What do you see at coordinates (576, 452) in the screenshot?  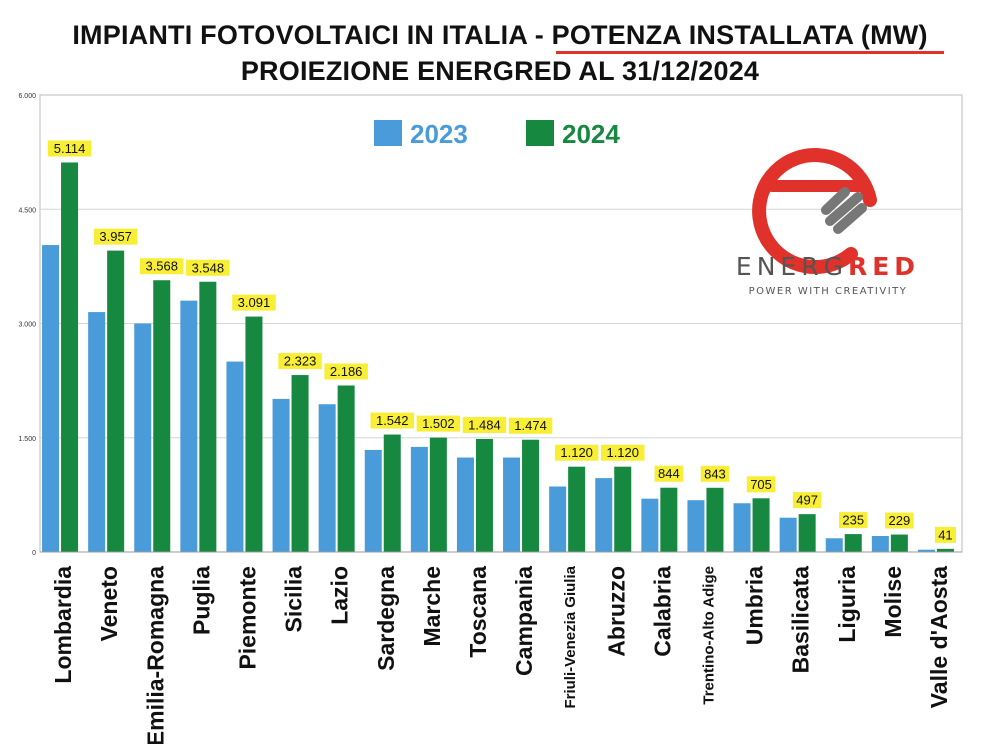 I see `data-label-2024-11: 1.120` at bounding box center [576, 452].